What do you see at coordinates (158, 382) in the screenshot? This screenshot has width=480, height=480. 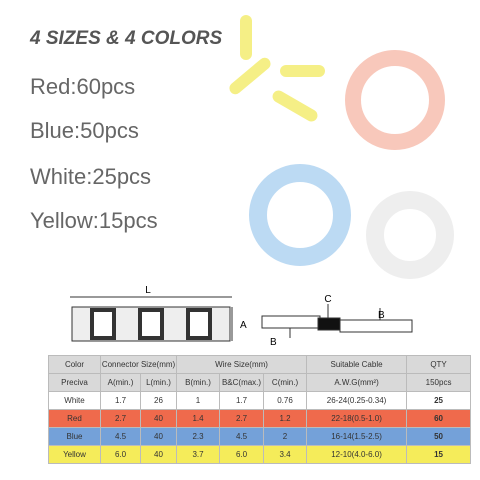 I see `table-cell: L(min.)` at bounding box center [158, 382].